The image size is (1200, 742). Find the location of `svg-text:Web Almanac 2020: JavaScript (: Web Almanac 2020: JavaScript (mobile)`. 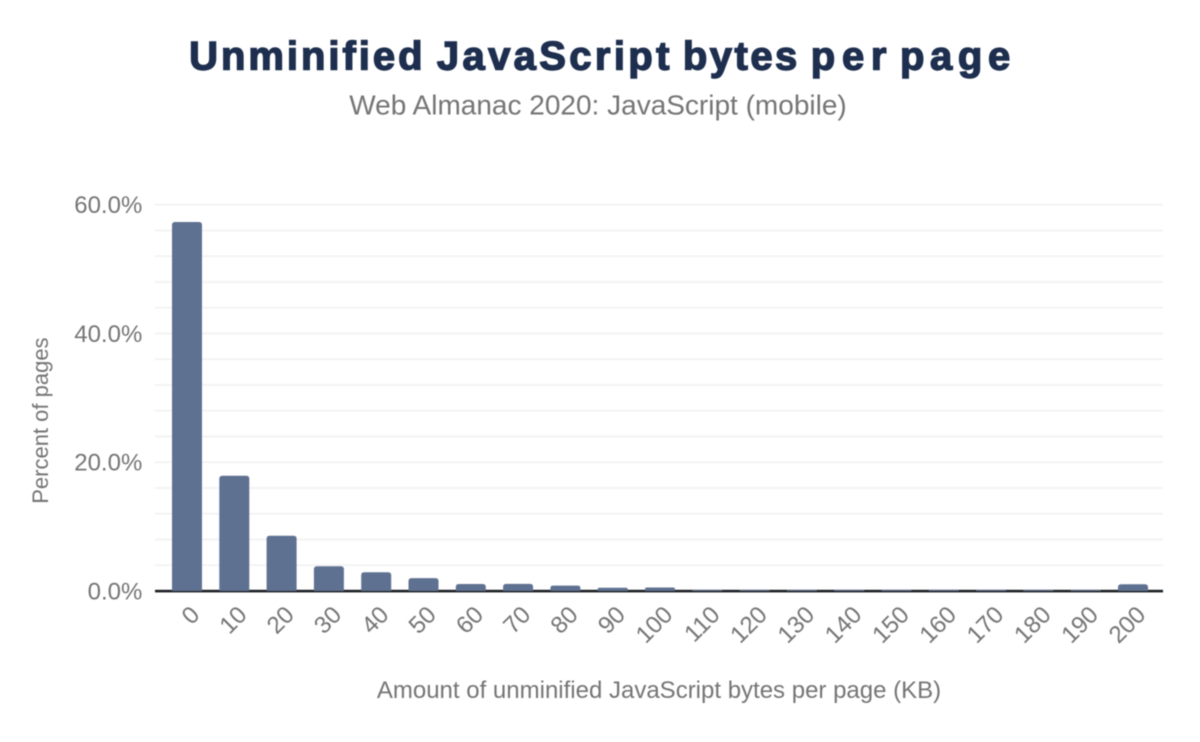

svg-text:Web Almanac 2020: JavaScript (: Web Almanac 2020: JavaScript (mobile) is located at coordinates (598, 105).